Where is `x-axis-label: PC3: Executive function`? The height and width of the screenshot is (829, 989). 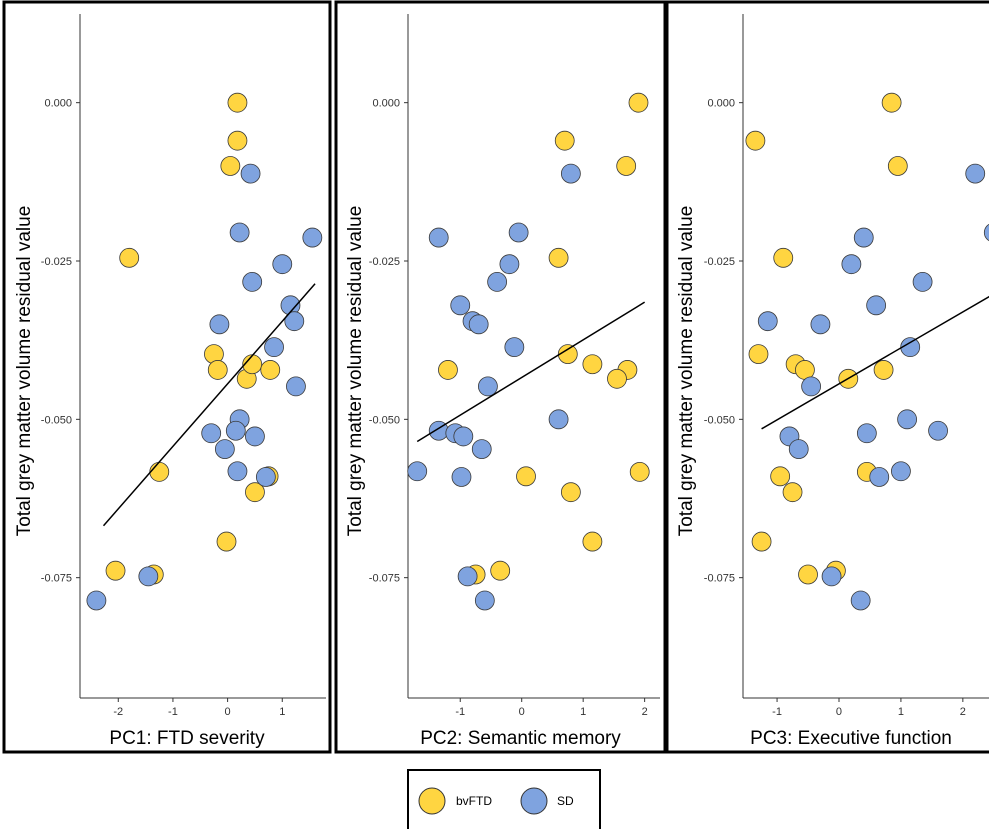 x-axis-label: PC3: Executive function is located at coordinates (851, 738).